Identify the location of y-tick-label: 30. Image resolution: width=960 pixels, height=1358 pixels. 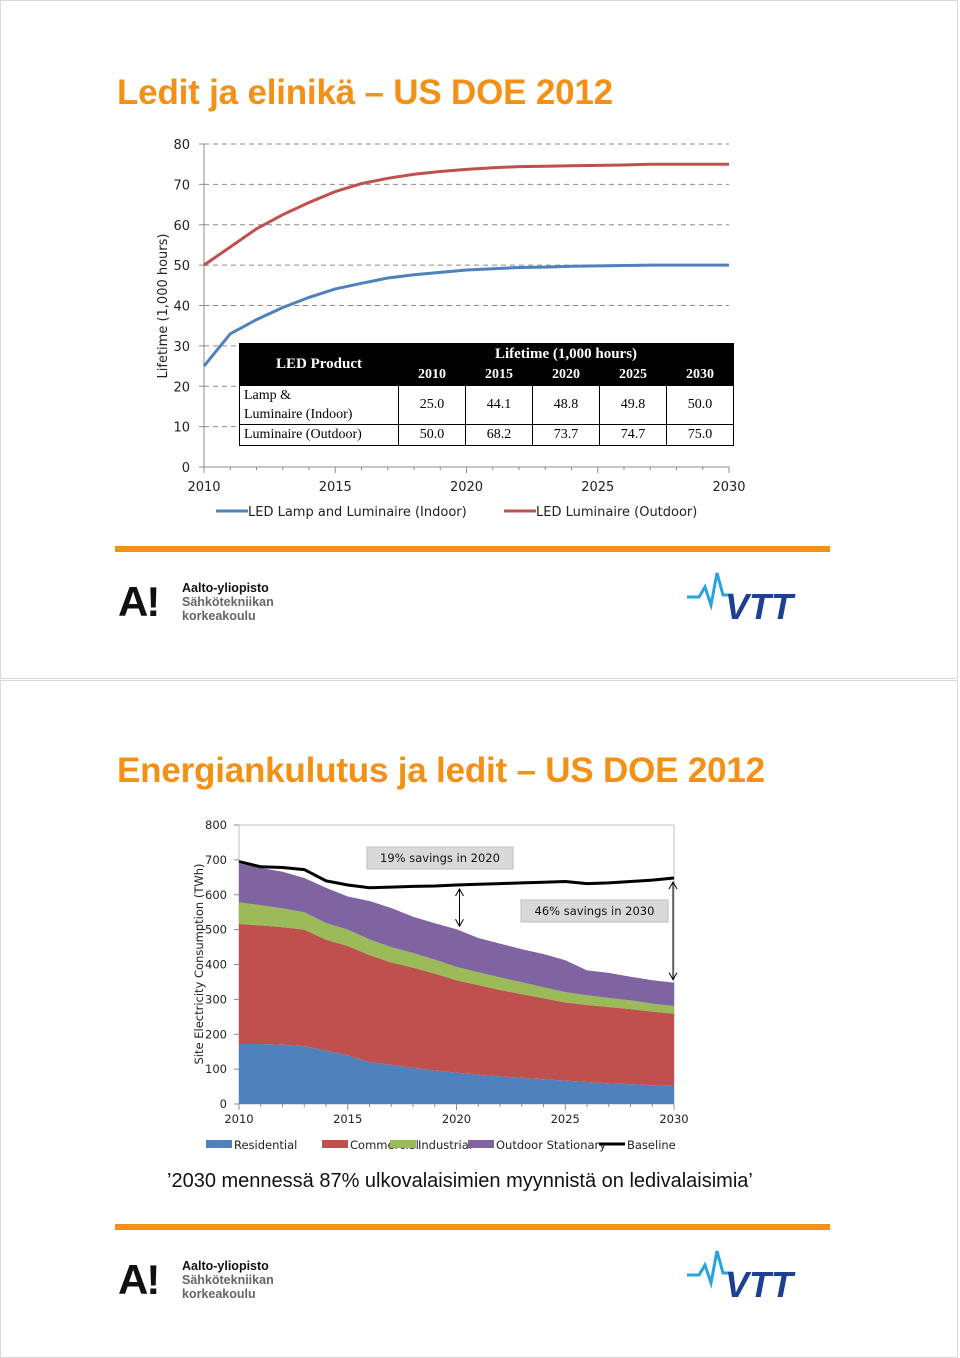
(181, 347).